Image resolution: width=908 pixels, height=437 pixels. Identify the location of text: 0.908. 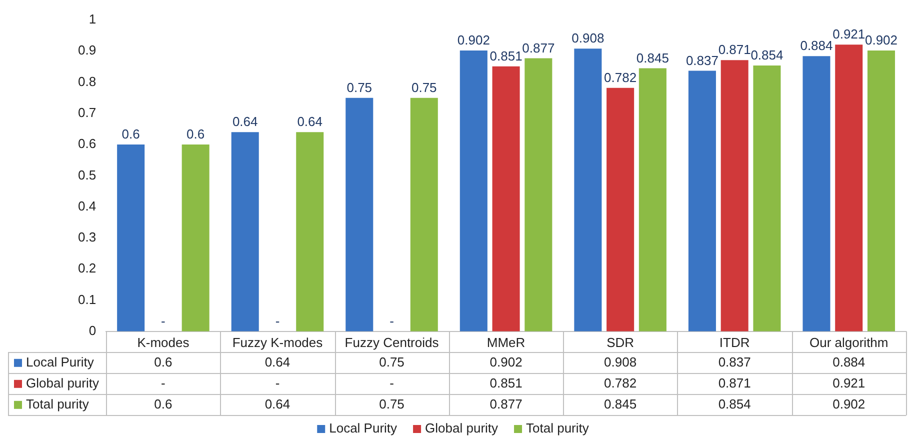
(588, 38).